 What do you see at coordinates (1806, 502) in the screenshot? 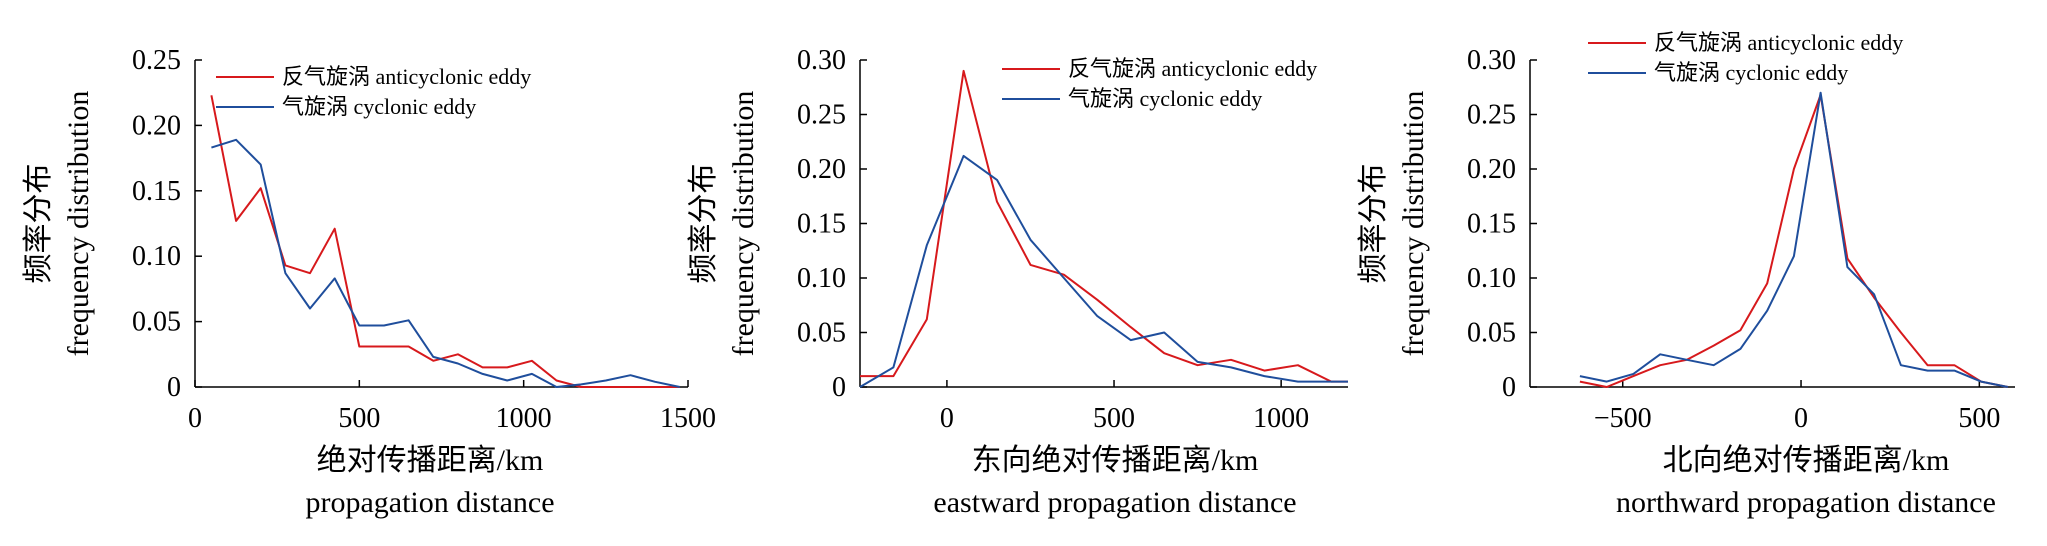
I see `x-axis-title-en: northward propagation distance` at bounding box center [1806, 502].